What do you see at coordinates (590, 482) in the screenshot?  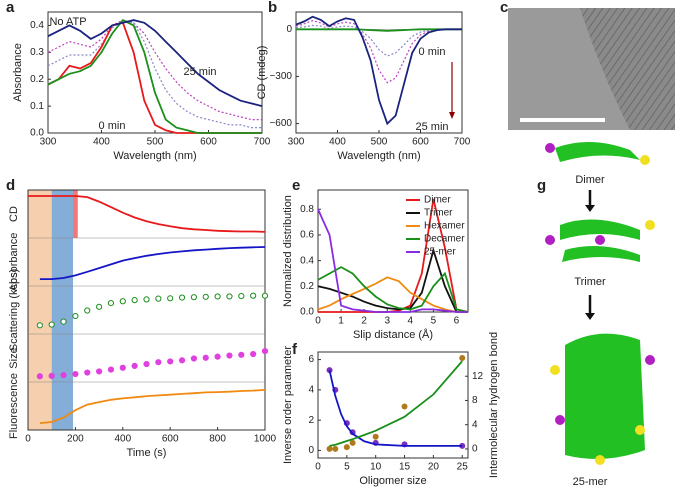 I see `structure-label: 25-mer` at bounding box center [590, 482].